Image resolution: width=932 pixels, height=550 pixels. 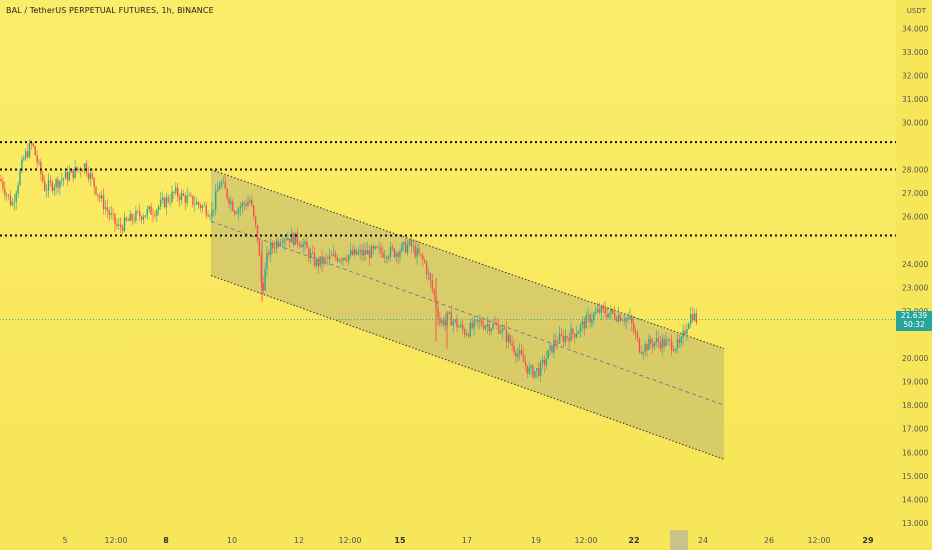 I want to click on y-tick-label: 20.000, so click(x=915, y=358).